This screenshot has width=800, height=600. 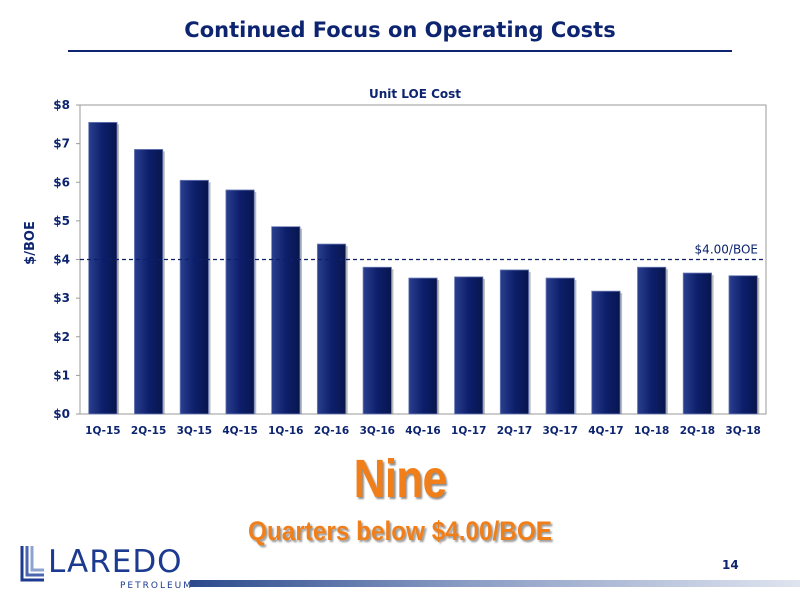 I want to click on y-tick-label: $4, so click(x=61, y=260).